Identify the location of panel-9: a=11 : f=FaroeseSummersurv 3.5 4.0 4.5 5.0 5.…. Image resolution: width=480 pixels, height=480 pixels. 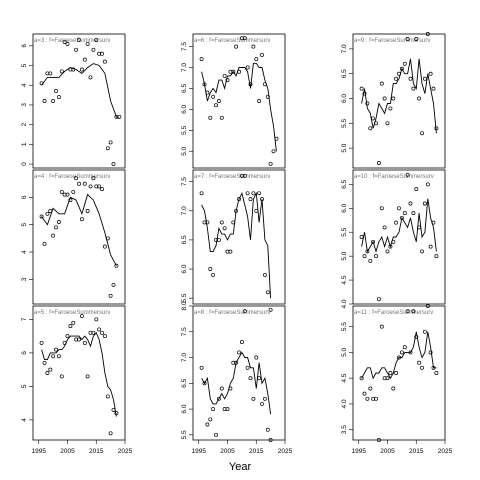
(397, 379).